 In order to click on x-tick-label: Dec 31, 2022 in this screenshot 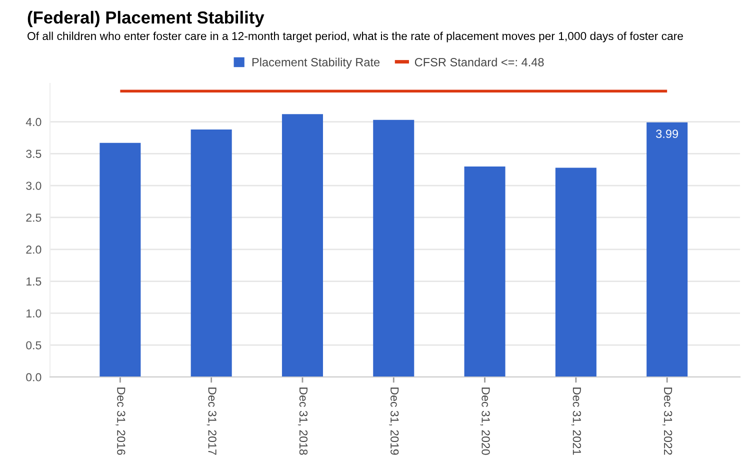, I will do `click(667, 421)`.